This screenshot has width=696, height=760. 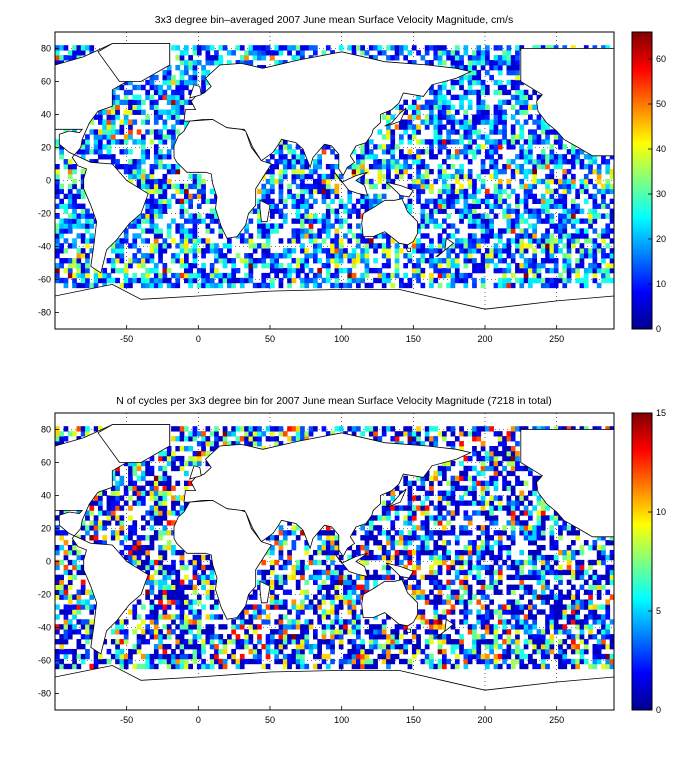 What do you see at coordinates (342, 334) in the screenshot?
I see `x-ticks-velocity: -50 0 50 100 150 200 250` at bounding box center [342, 334].